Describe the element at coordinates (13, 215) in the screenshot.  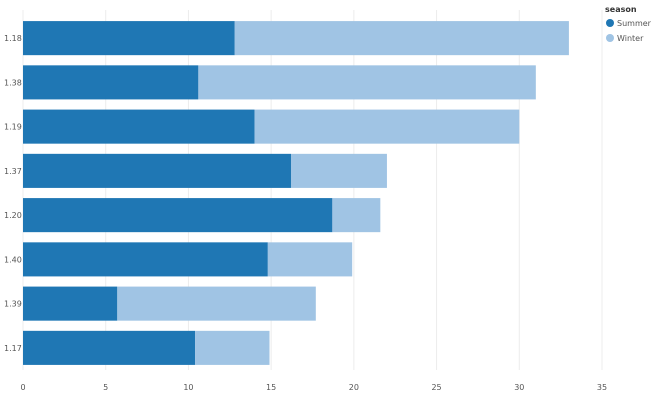
I see `y-tick-label: 1.20` at that location.